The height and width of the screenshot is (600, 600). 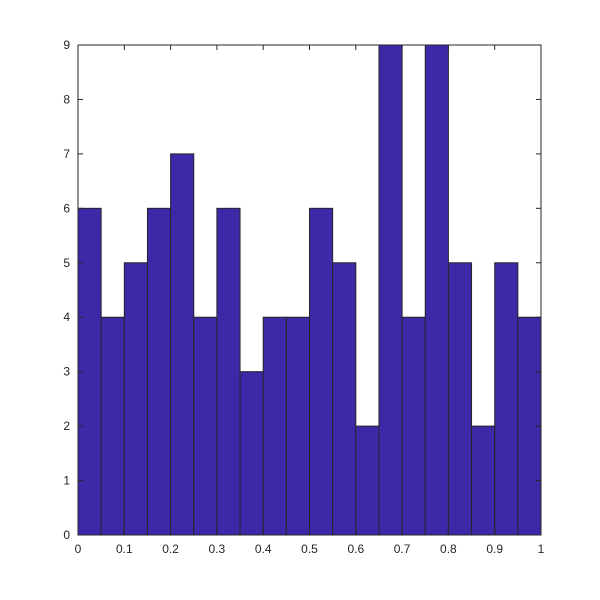 I want to click on y-tick-label: 1, so click(x=66, y=481).